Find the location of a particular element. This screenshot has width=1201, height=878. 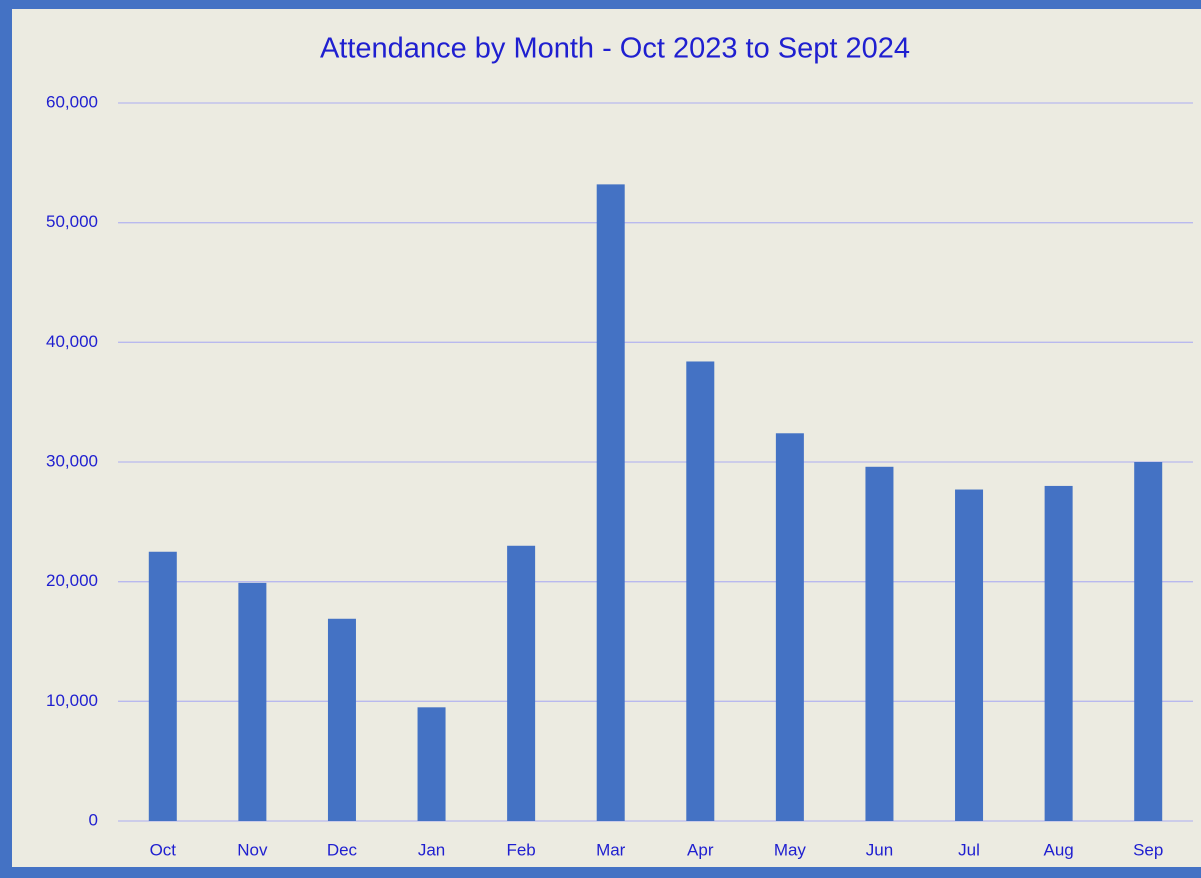

x-tick-label: Apr is located at coordinates (700, 849).